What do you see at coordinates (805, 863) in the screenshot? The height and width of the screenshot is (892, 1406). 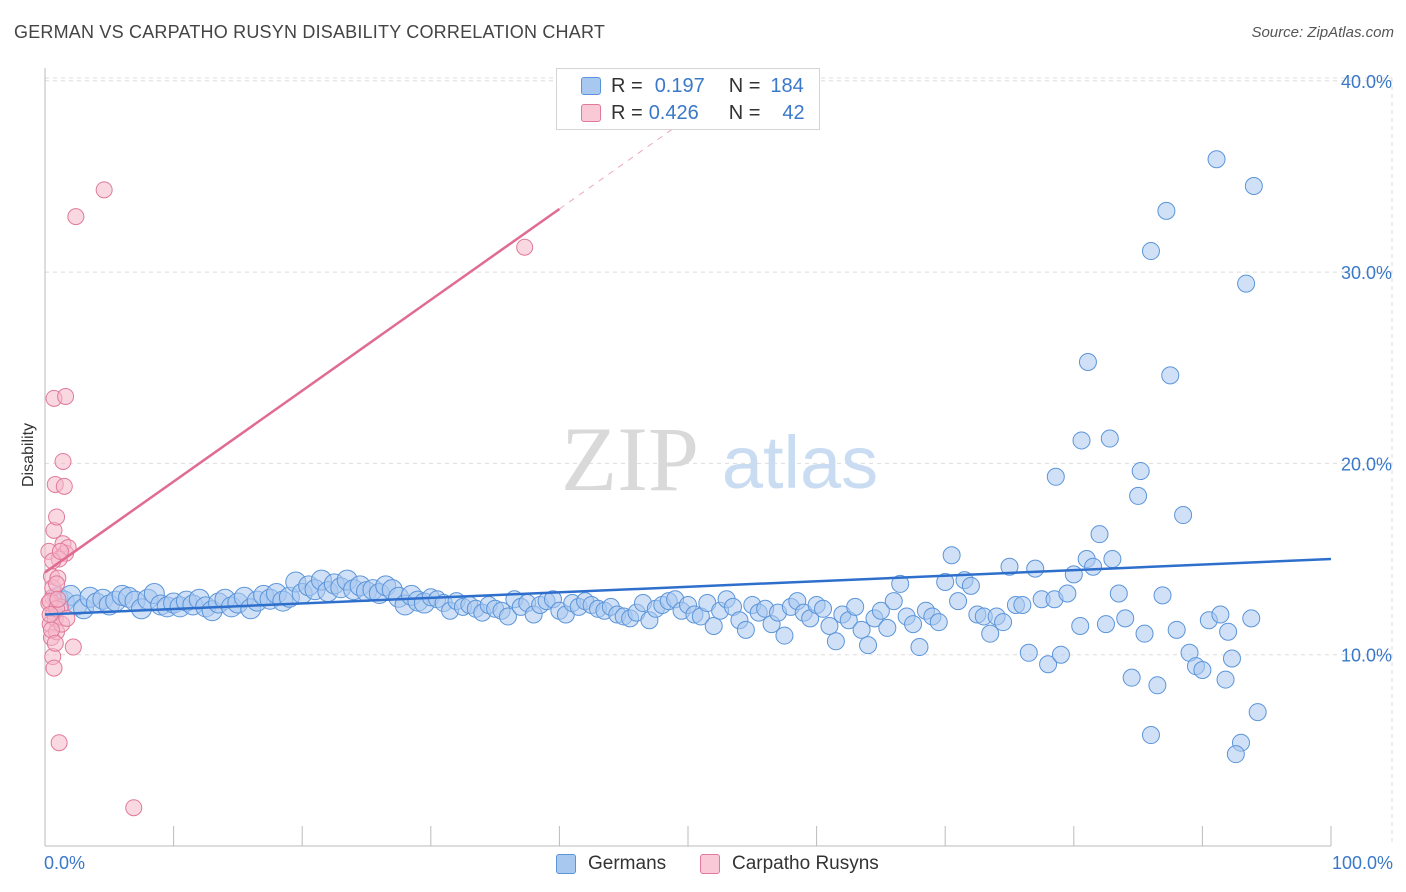 I see `legend-label: Carpatho Rusyns` at bounding box center [805, 863].